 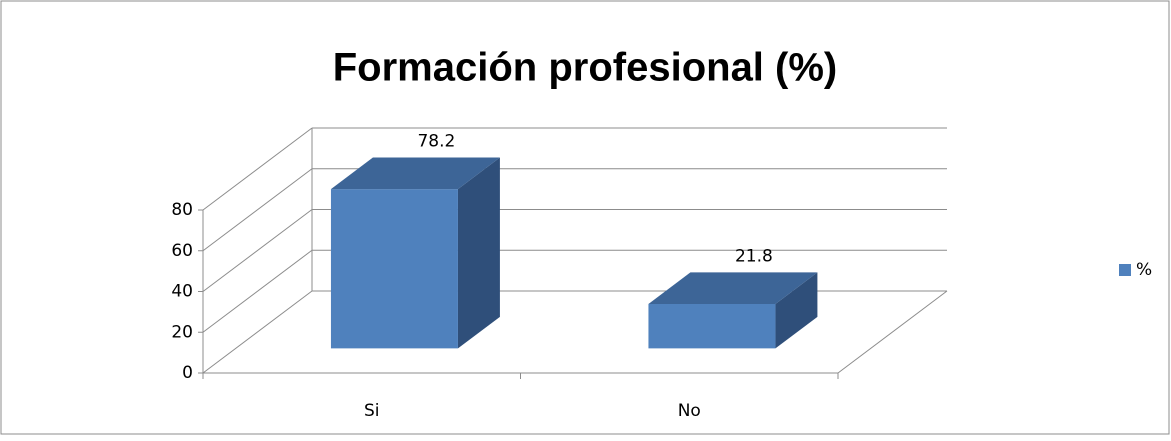 What do you see at coordinates (585, 68) in the screenshot?
I see `chart-title: Formación profesional (%)` at bounding box center [585, 68].